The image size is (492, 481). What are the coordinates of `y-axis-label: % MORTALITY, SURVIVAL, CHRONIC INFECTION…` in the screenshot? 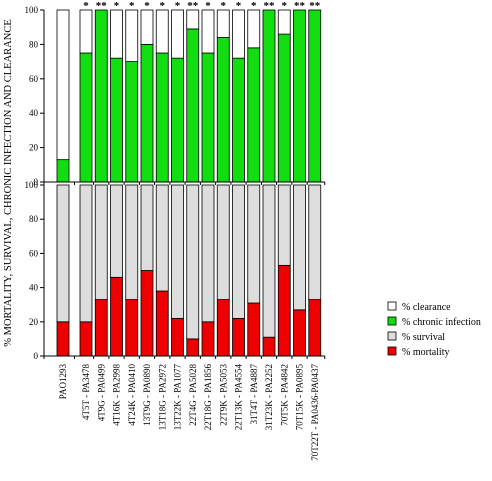 It's located at (8, 182).